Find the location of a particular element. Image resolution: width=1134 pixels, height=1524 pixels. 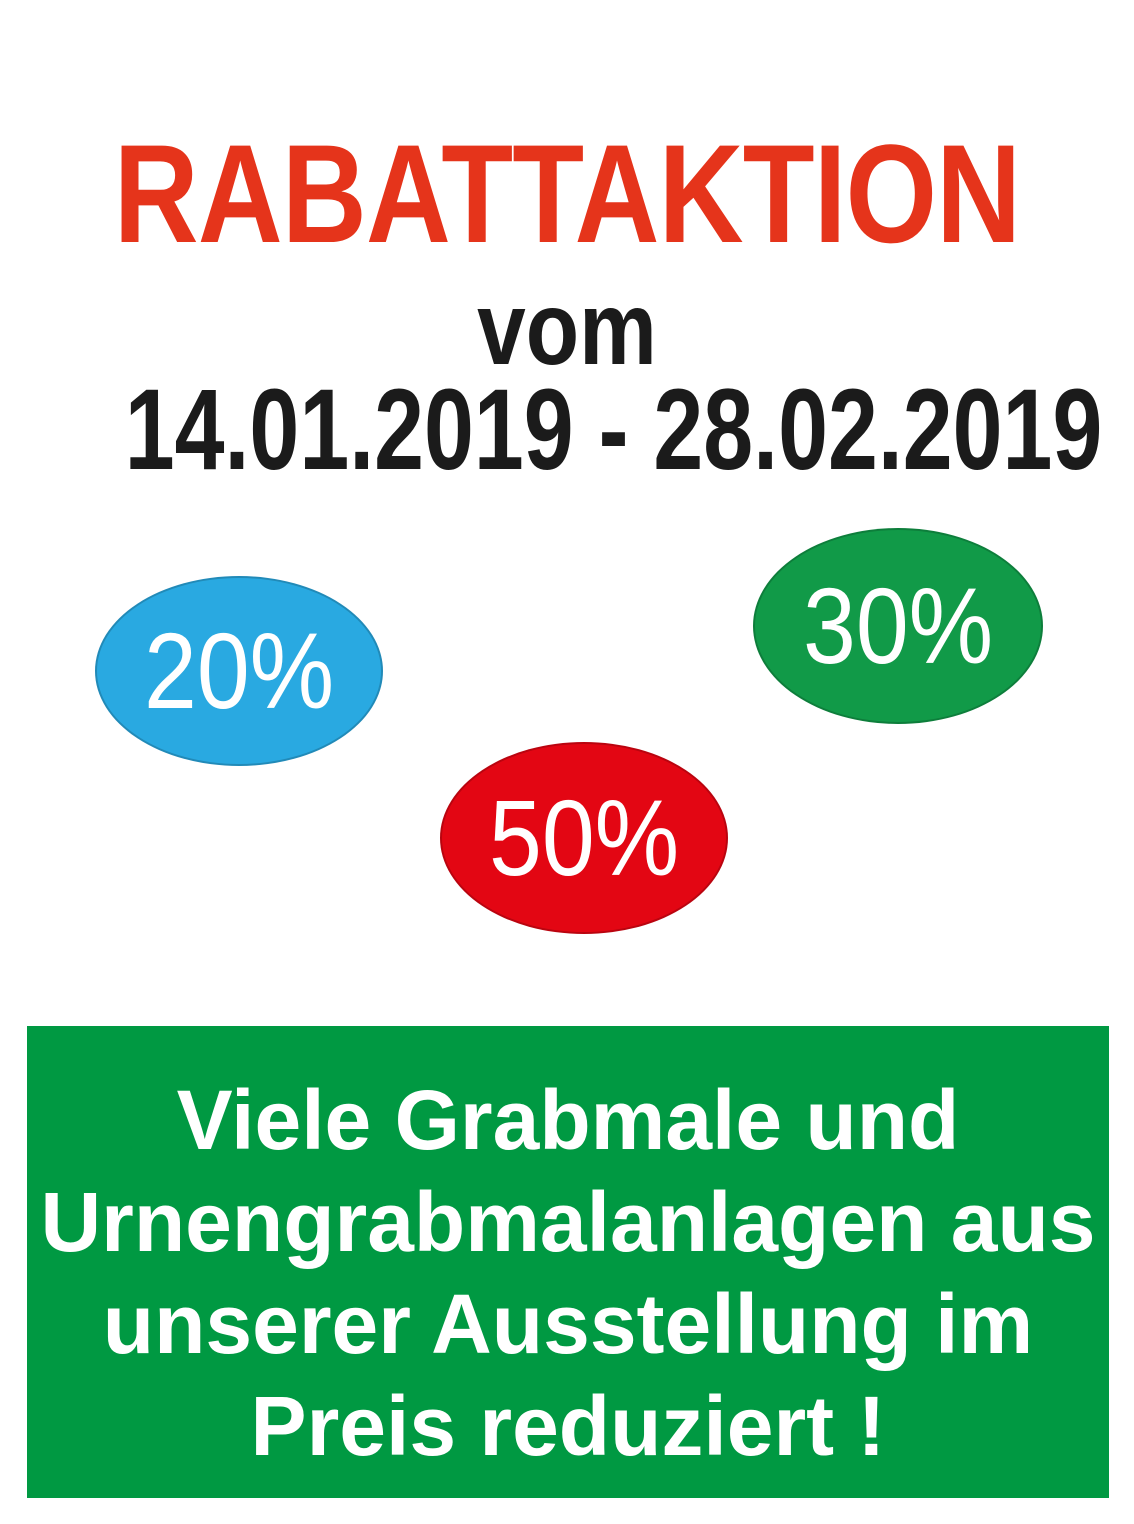

discount-badge-50-label: 50% is located at coordinates (584, 837).